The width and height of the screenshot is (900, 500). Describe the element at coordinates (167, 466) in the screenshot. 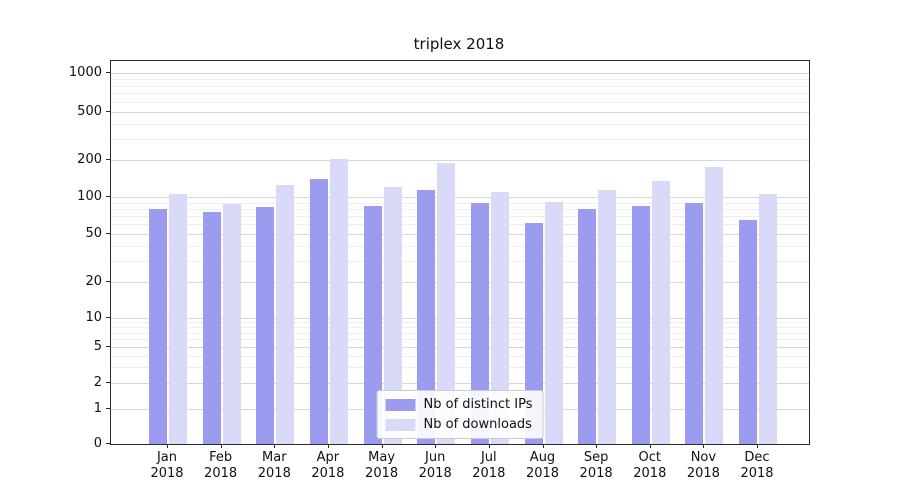

I see `x-tick-label: Jan 2018` at that location.